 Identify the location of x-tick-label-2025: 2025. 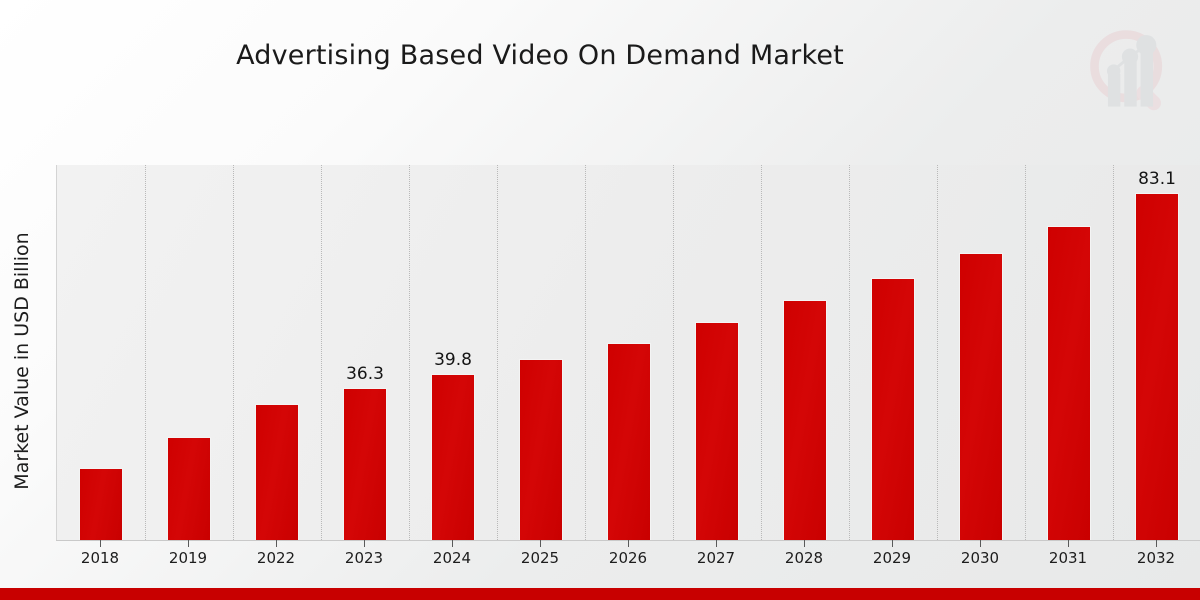
(540, 558).